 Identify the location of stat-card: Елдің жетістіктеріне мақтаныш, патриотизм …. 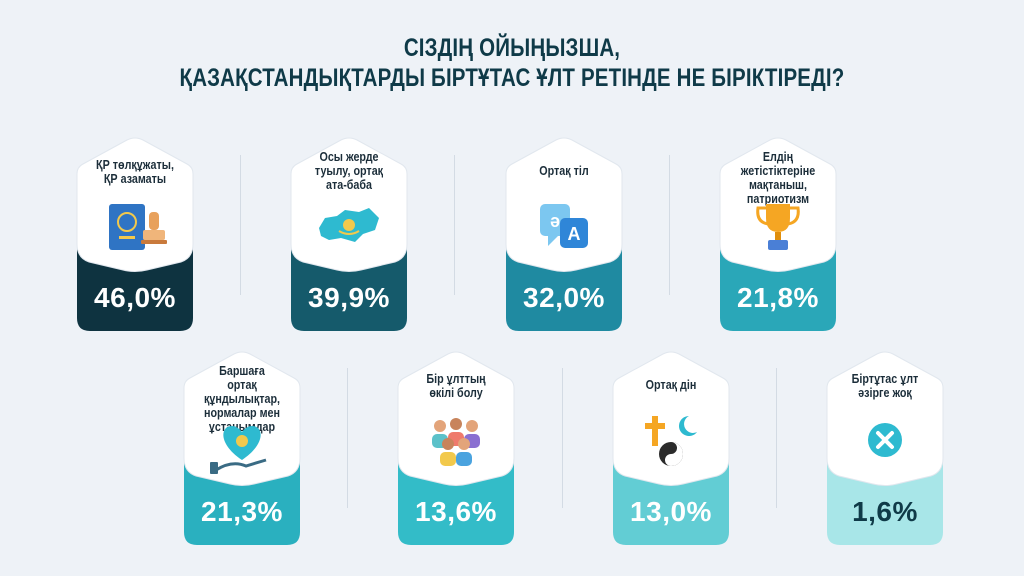
(778, 233).